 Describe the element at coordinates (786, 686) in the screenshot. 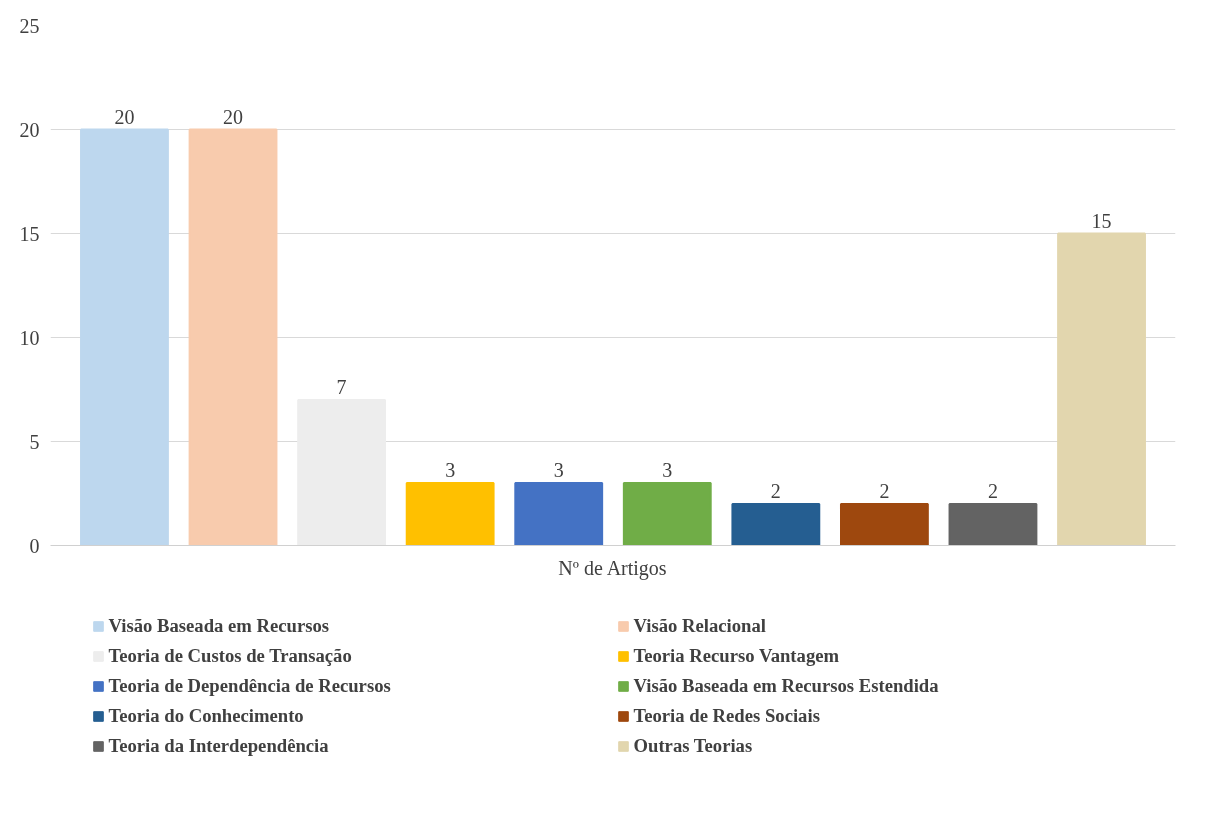

I see `legend-label: Visão Baseada em Recursos Estendida` at that location.